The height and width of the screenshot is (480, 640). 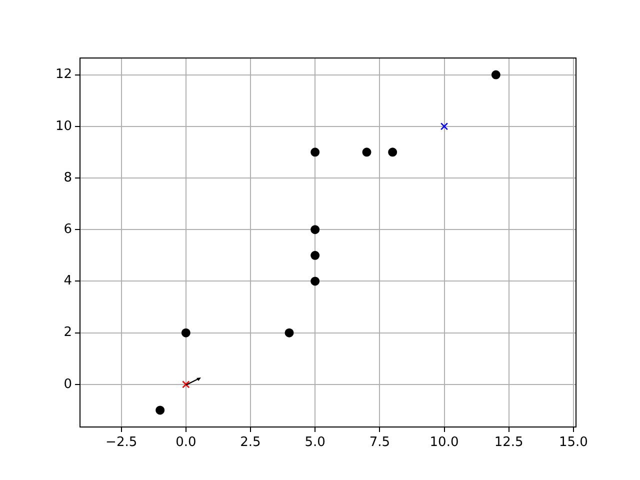 I want to click on x-tick-label: 10.0, so click(x=444, y=442).